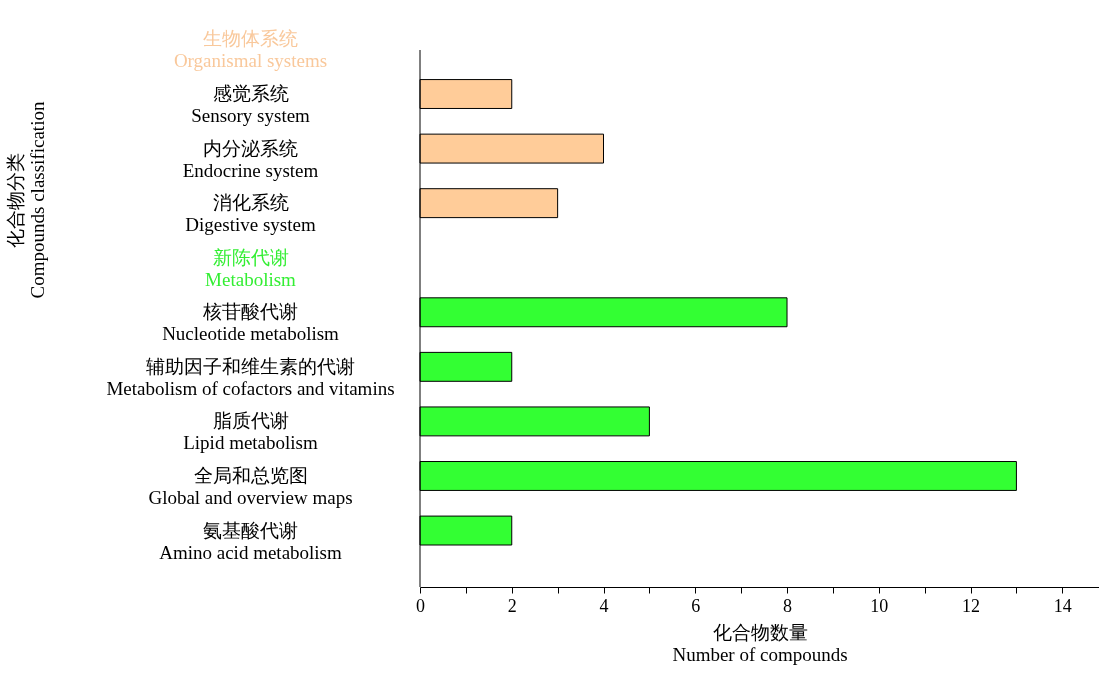 Image resolution: width=1099 pixels, height=677 pixels. What do you see at coordinates (760, 643) in the screenshot?
I see `x-axis-title: 化合物数量 Number of compounds` at bounding box center [760, 643].